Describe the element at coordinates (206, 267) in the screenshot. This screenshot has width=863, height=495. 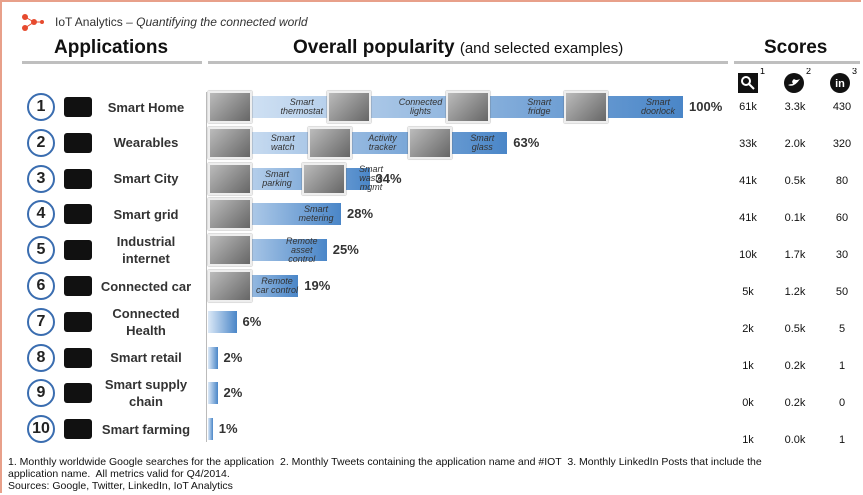
I see `axis` at that location.